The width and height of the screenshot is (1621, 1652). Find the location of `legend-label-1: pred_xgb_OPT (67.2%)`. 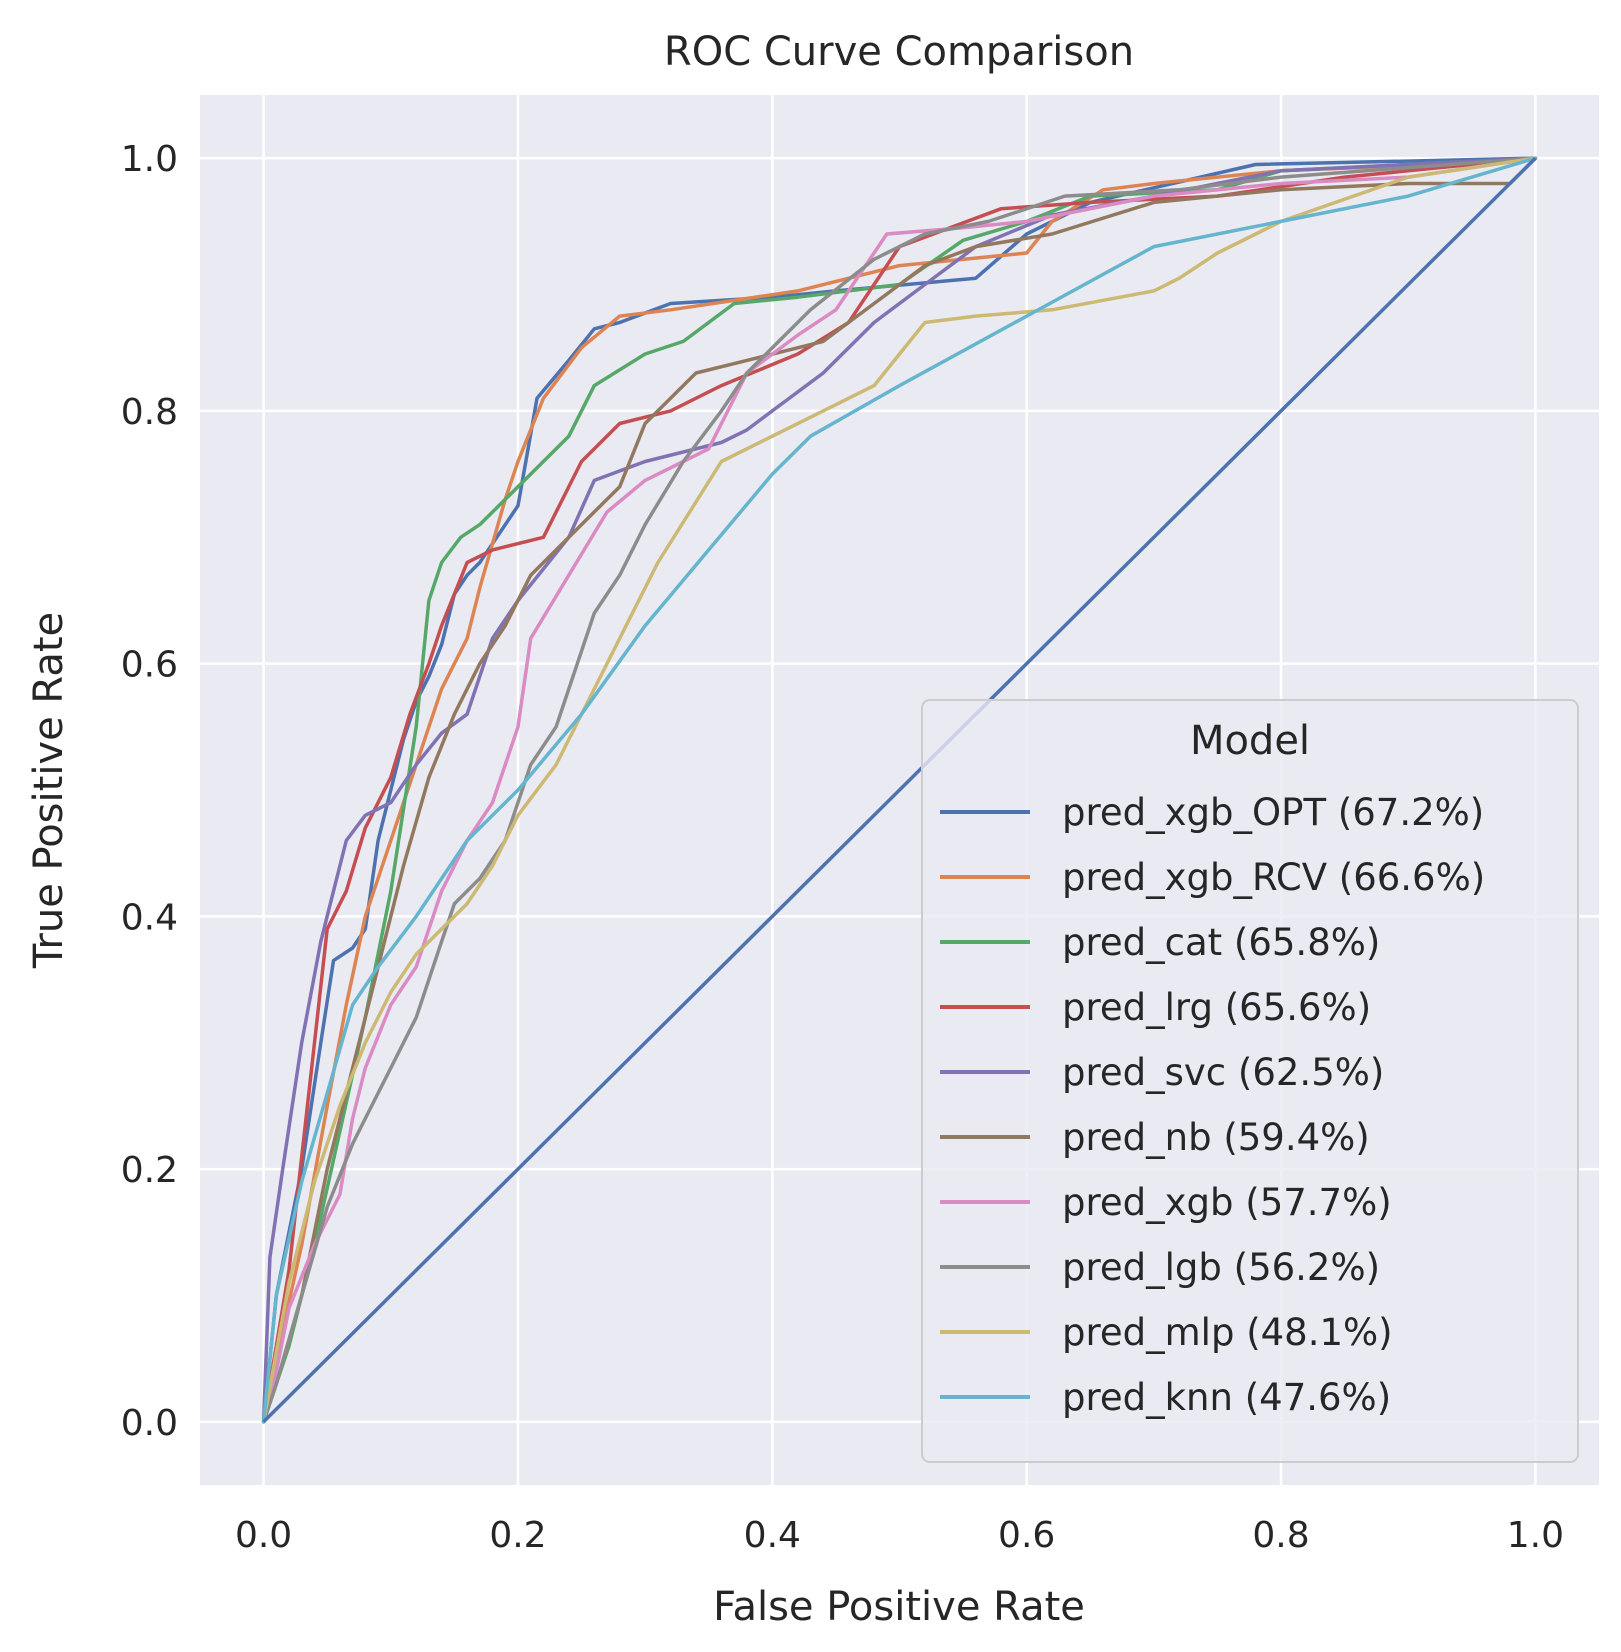

legend-label-1: pred_xgb_OPT (67.2%) is located at coordinates (1273, 812).